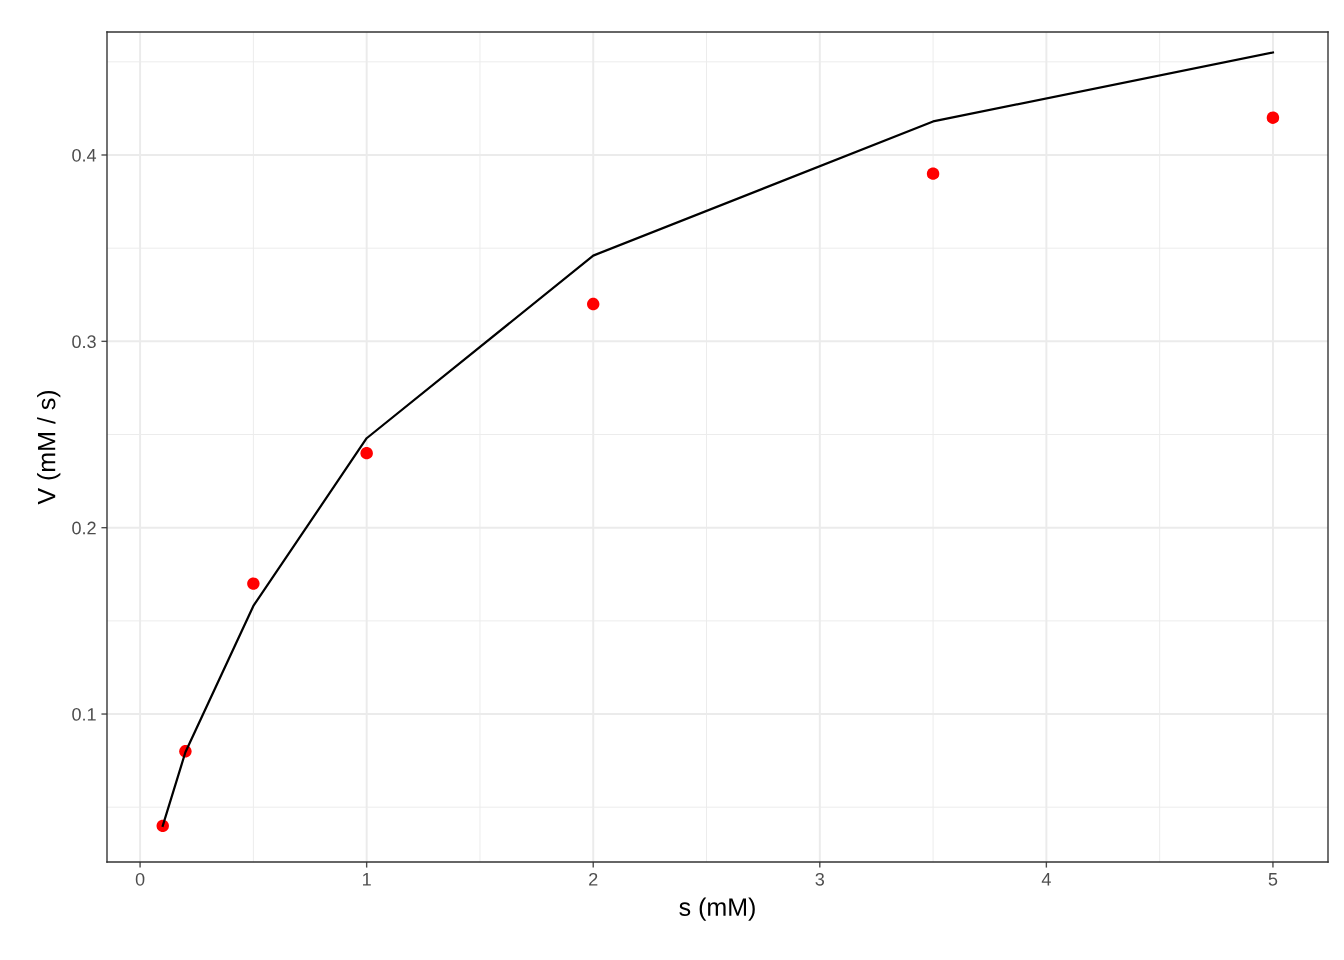  Describe the element at coordinates (1046, 879) in the screenshot. I see `x-tick-label: 4` at that location.